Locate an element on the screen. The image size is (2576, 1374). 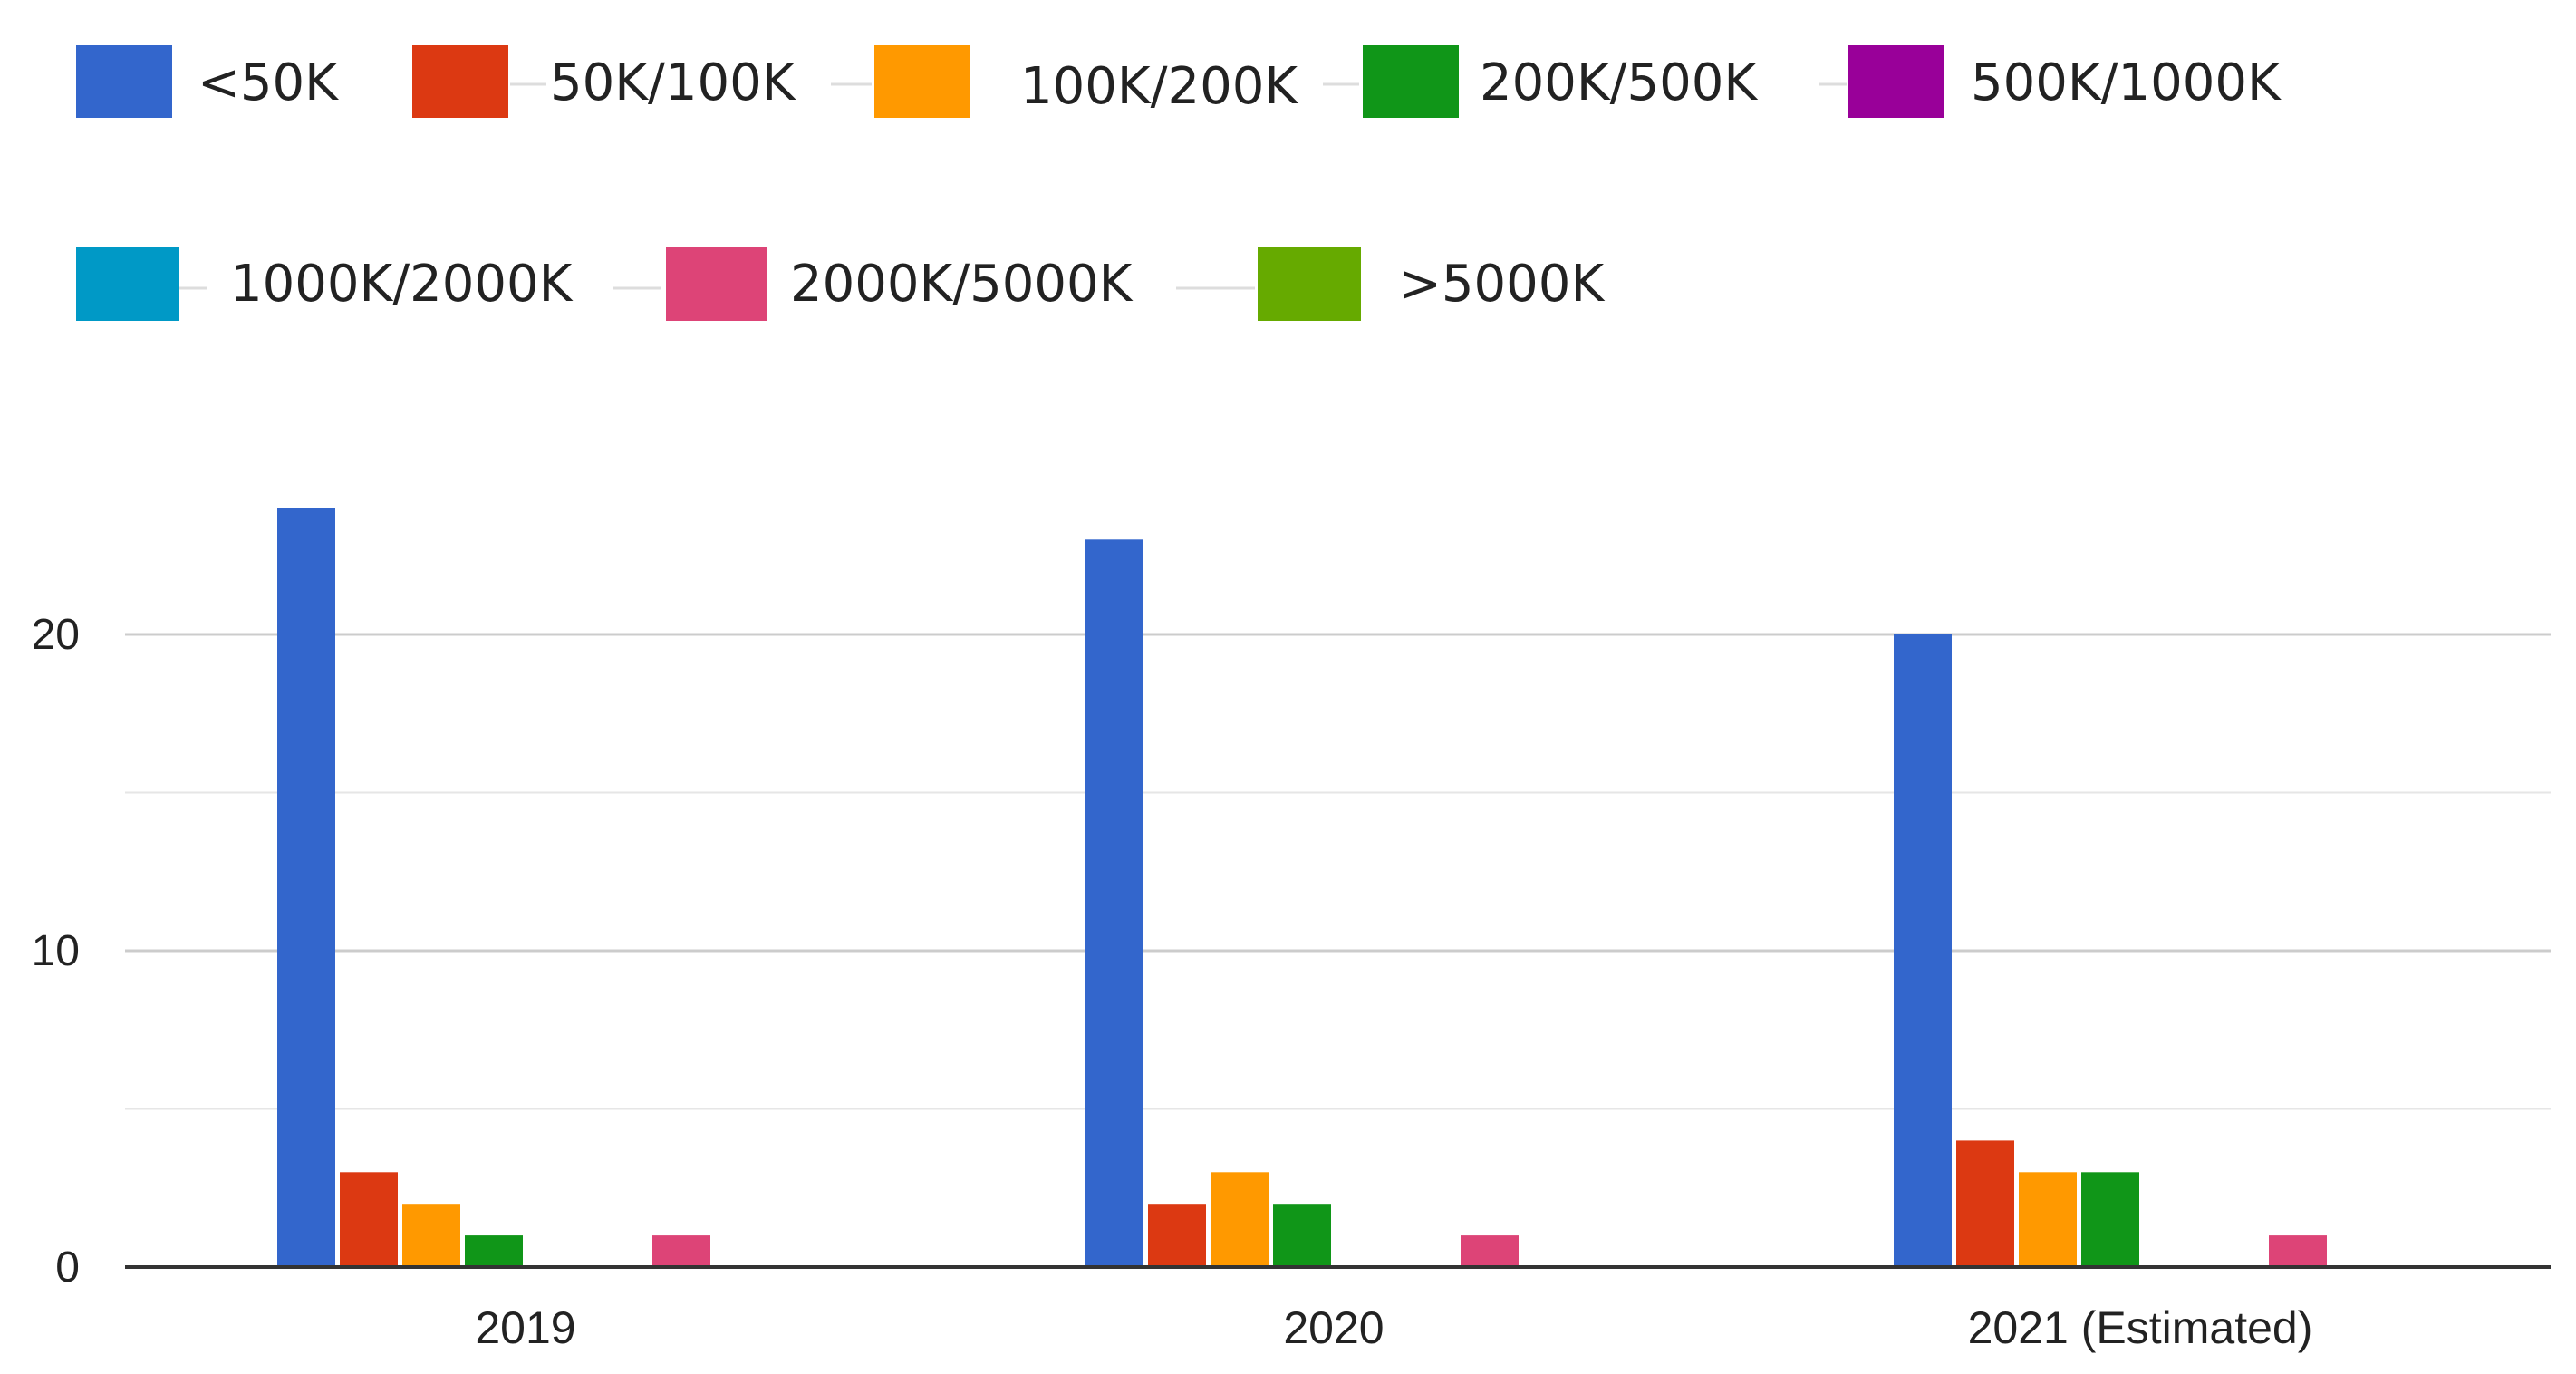
legend-label: 50K/100K is located at coordinates (673, 82).